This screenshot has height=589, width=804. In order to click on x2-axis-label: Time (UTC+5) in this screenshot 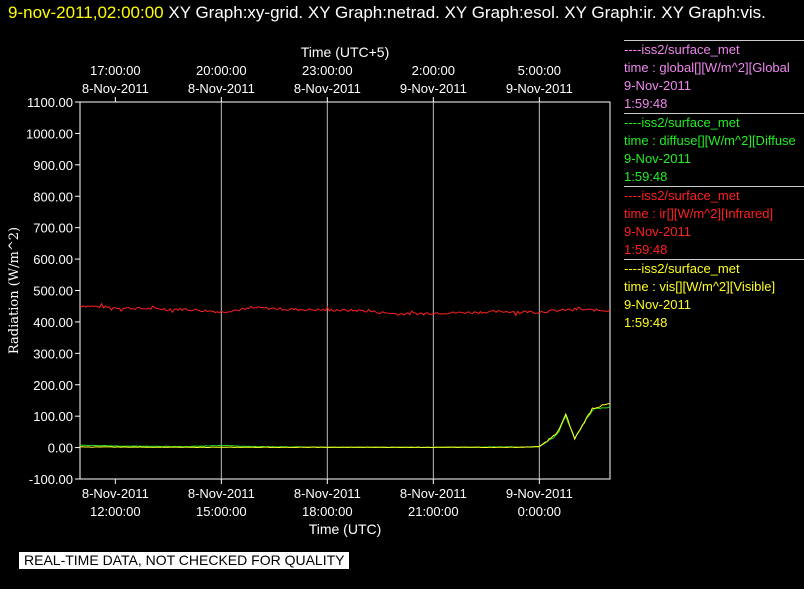, I will do `click(345, 52)`.